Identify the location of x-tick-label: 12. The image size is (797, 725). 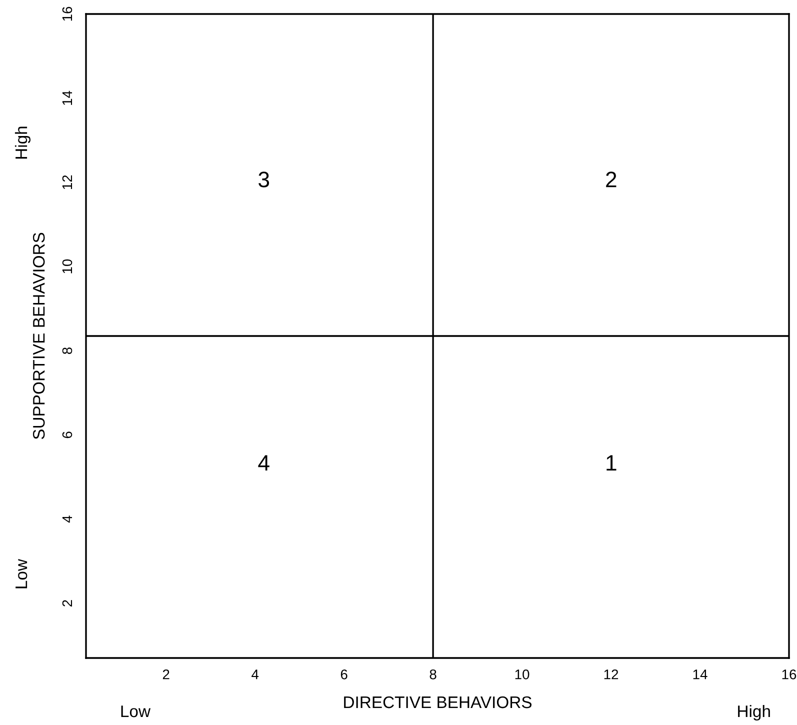
(611, 674).